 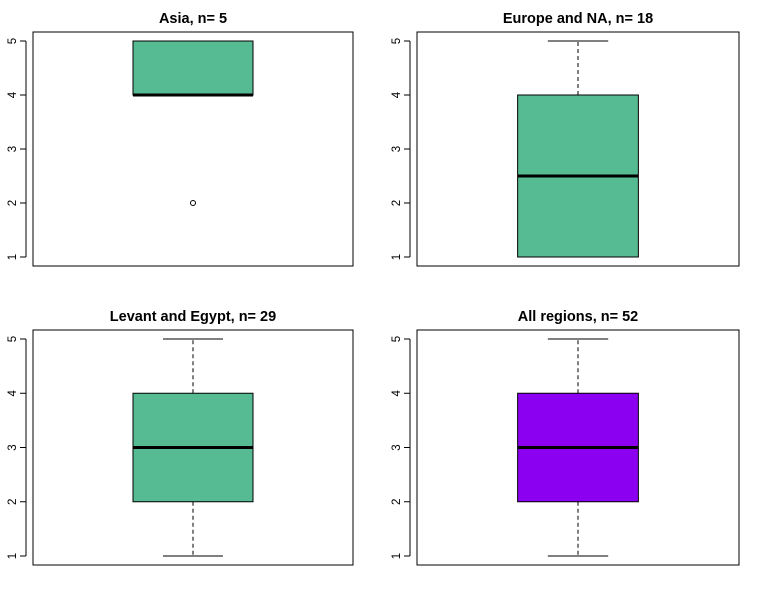 What do you see at coordinates (193, 317) in the screenshot?
I see `panel-title: Levant and Egypt, n= 29` at bounding box center [193, 317].